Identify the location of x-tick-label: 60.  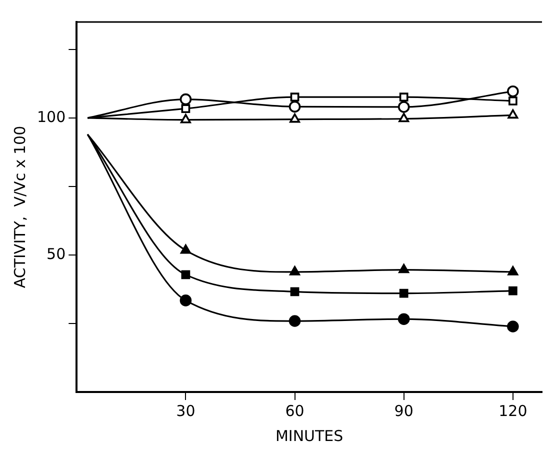
(294, 411).